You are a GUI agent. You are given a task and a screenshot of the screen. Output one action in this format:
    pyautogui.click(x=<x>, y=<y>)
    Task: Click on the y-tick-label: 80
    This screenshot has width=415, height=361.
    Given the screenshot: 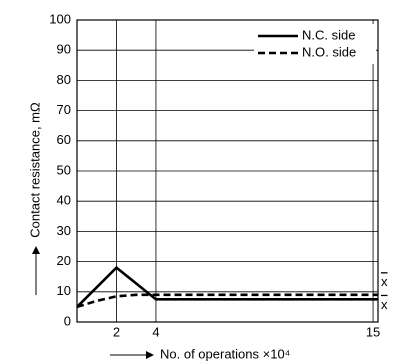 What is the action you would take?
    pyautogui.click(x=64, y=79)
    